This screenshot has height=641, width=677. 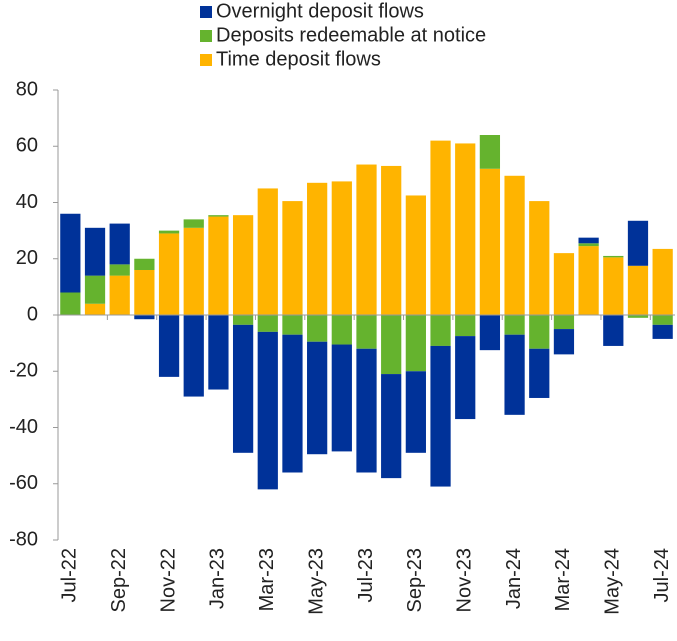 I want to click on y-tick-label: -40, so click(x=23, y=427).